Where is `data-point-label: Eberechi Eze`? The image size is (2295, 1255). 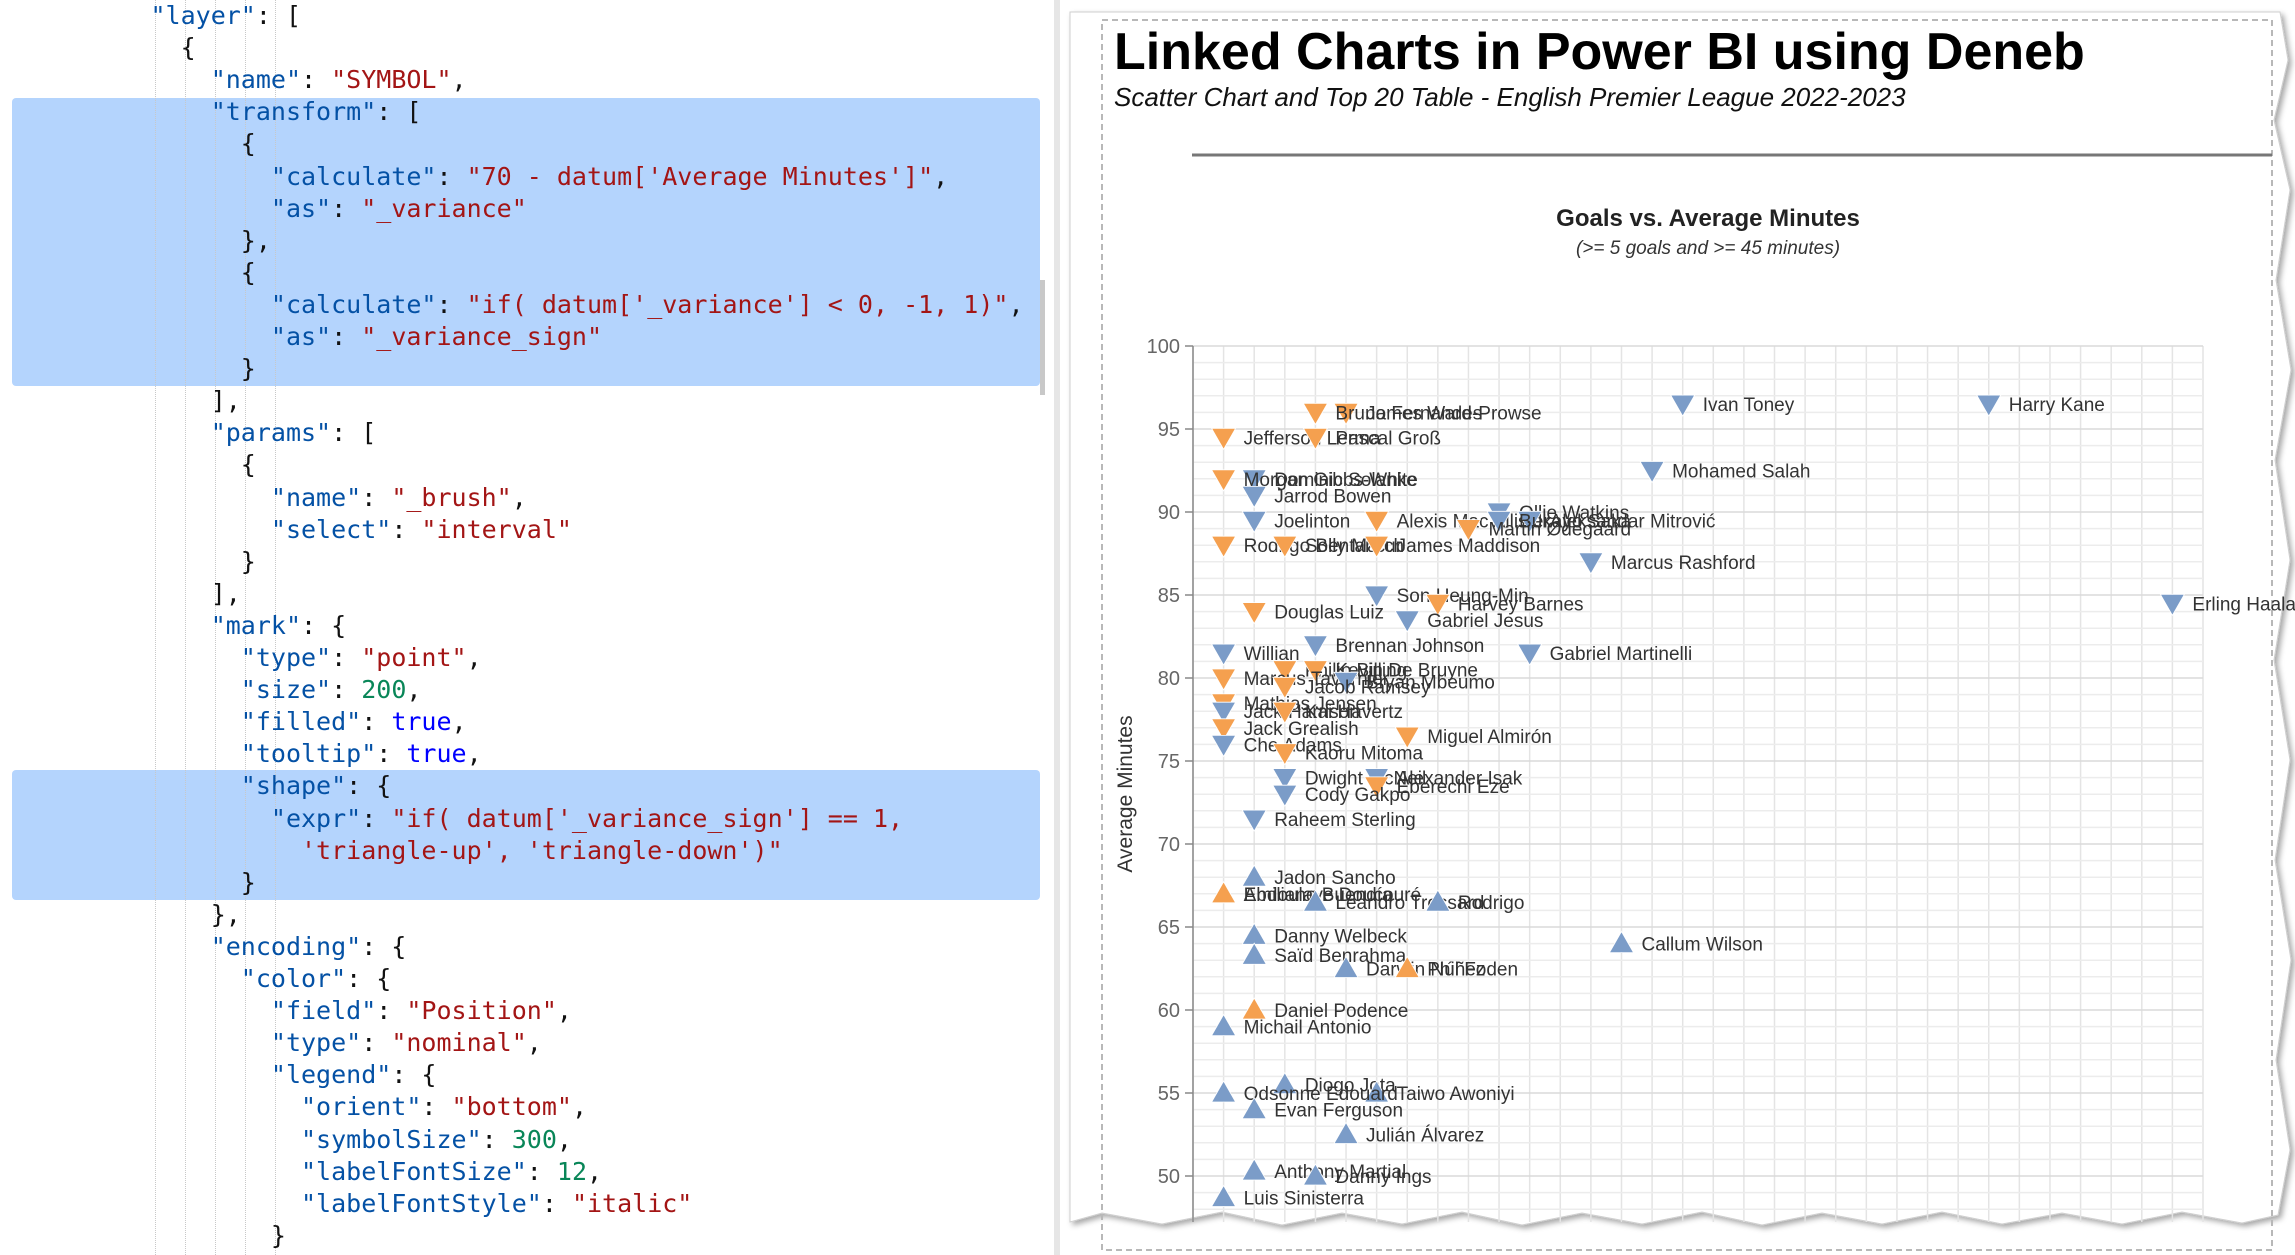
data-point-label: Eberechi Eze is located at coordinates (1453, 787).